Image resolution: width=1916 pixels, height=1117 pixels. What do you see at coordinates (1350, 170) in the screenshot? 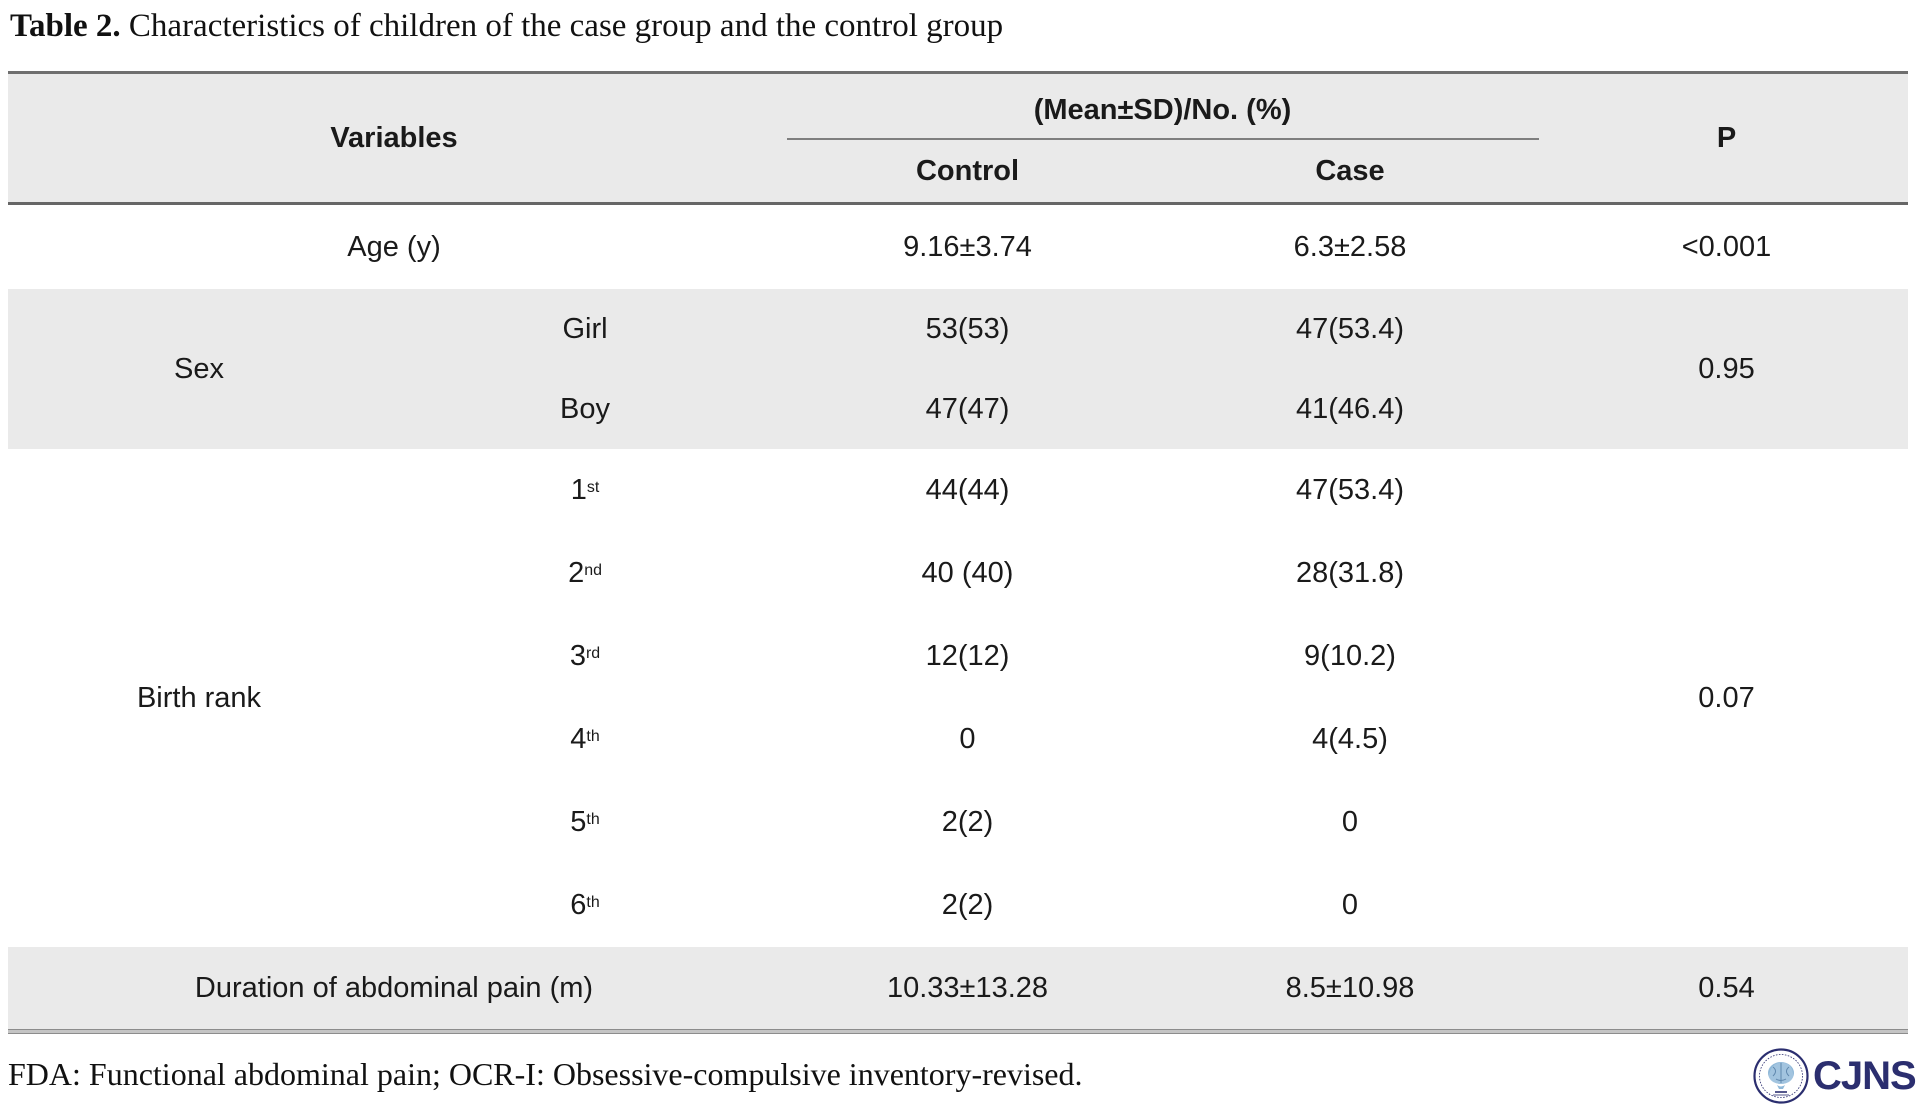
I see `header-case: Case` at bounding box center [1350, 170].